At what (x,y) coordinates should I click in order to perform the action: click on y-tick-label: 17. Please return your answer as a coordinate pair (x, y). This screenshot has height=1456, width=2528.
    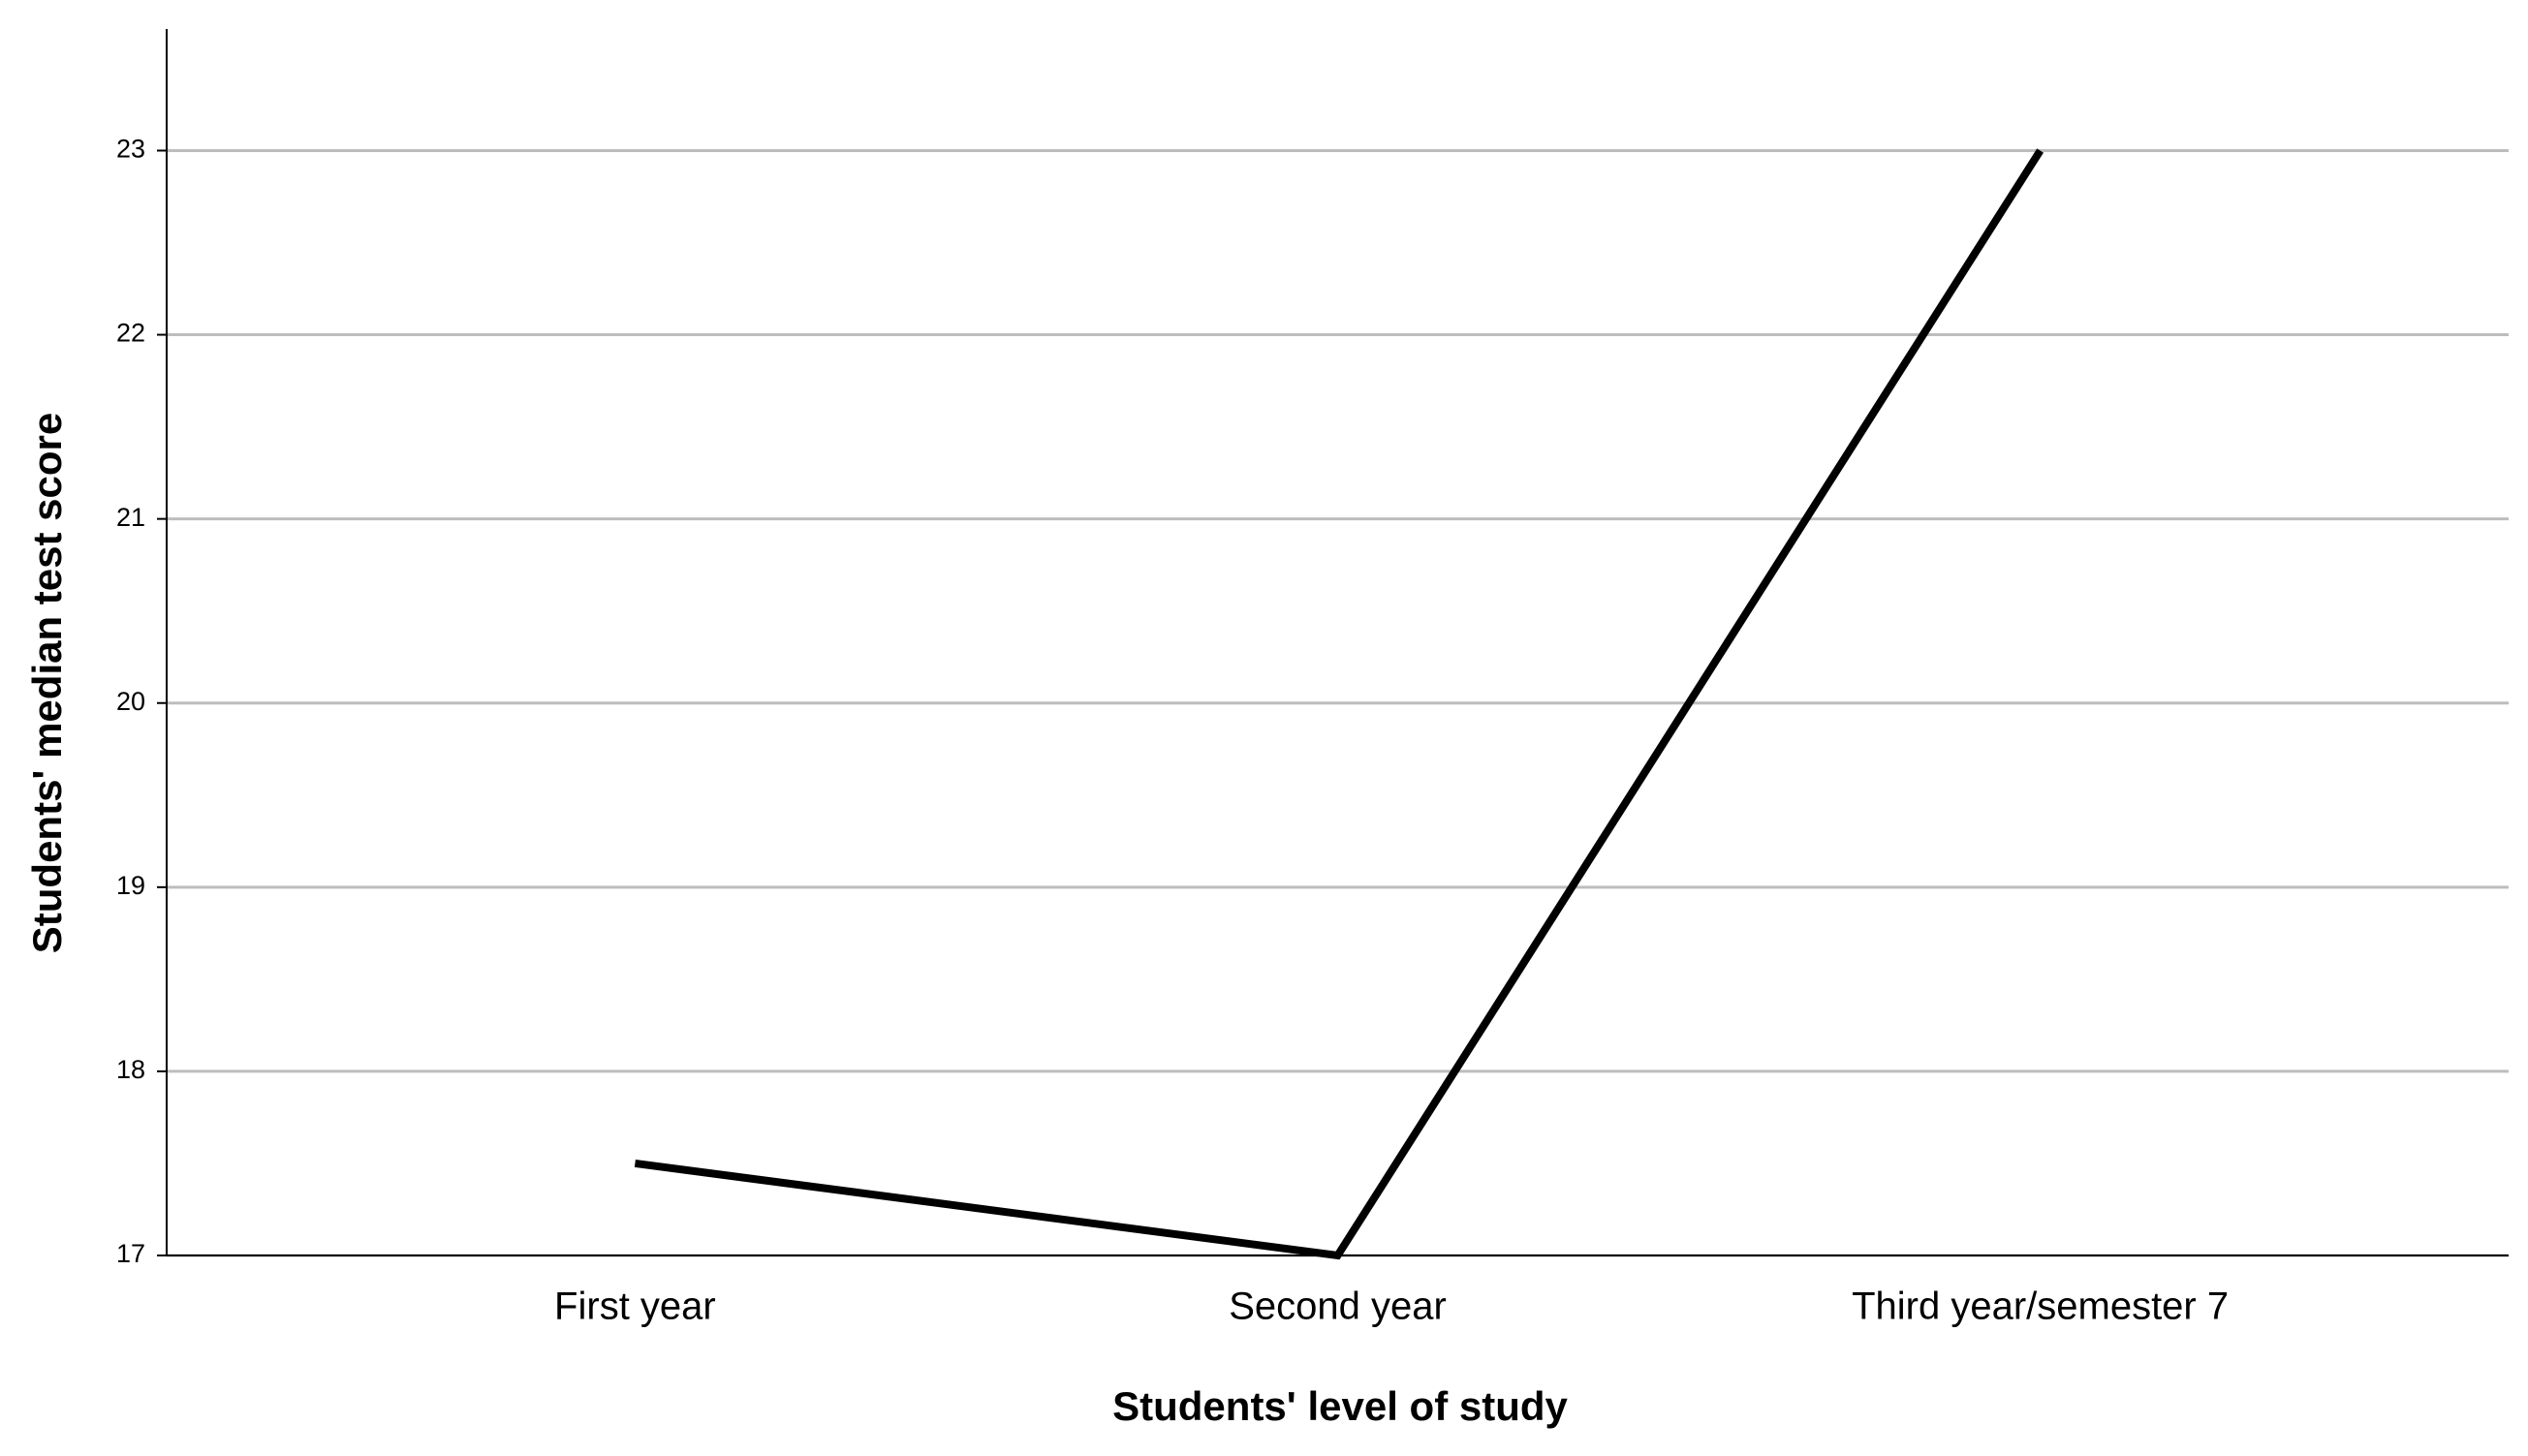
    Looking at the image, I should click on (130, 1253).